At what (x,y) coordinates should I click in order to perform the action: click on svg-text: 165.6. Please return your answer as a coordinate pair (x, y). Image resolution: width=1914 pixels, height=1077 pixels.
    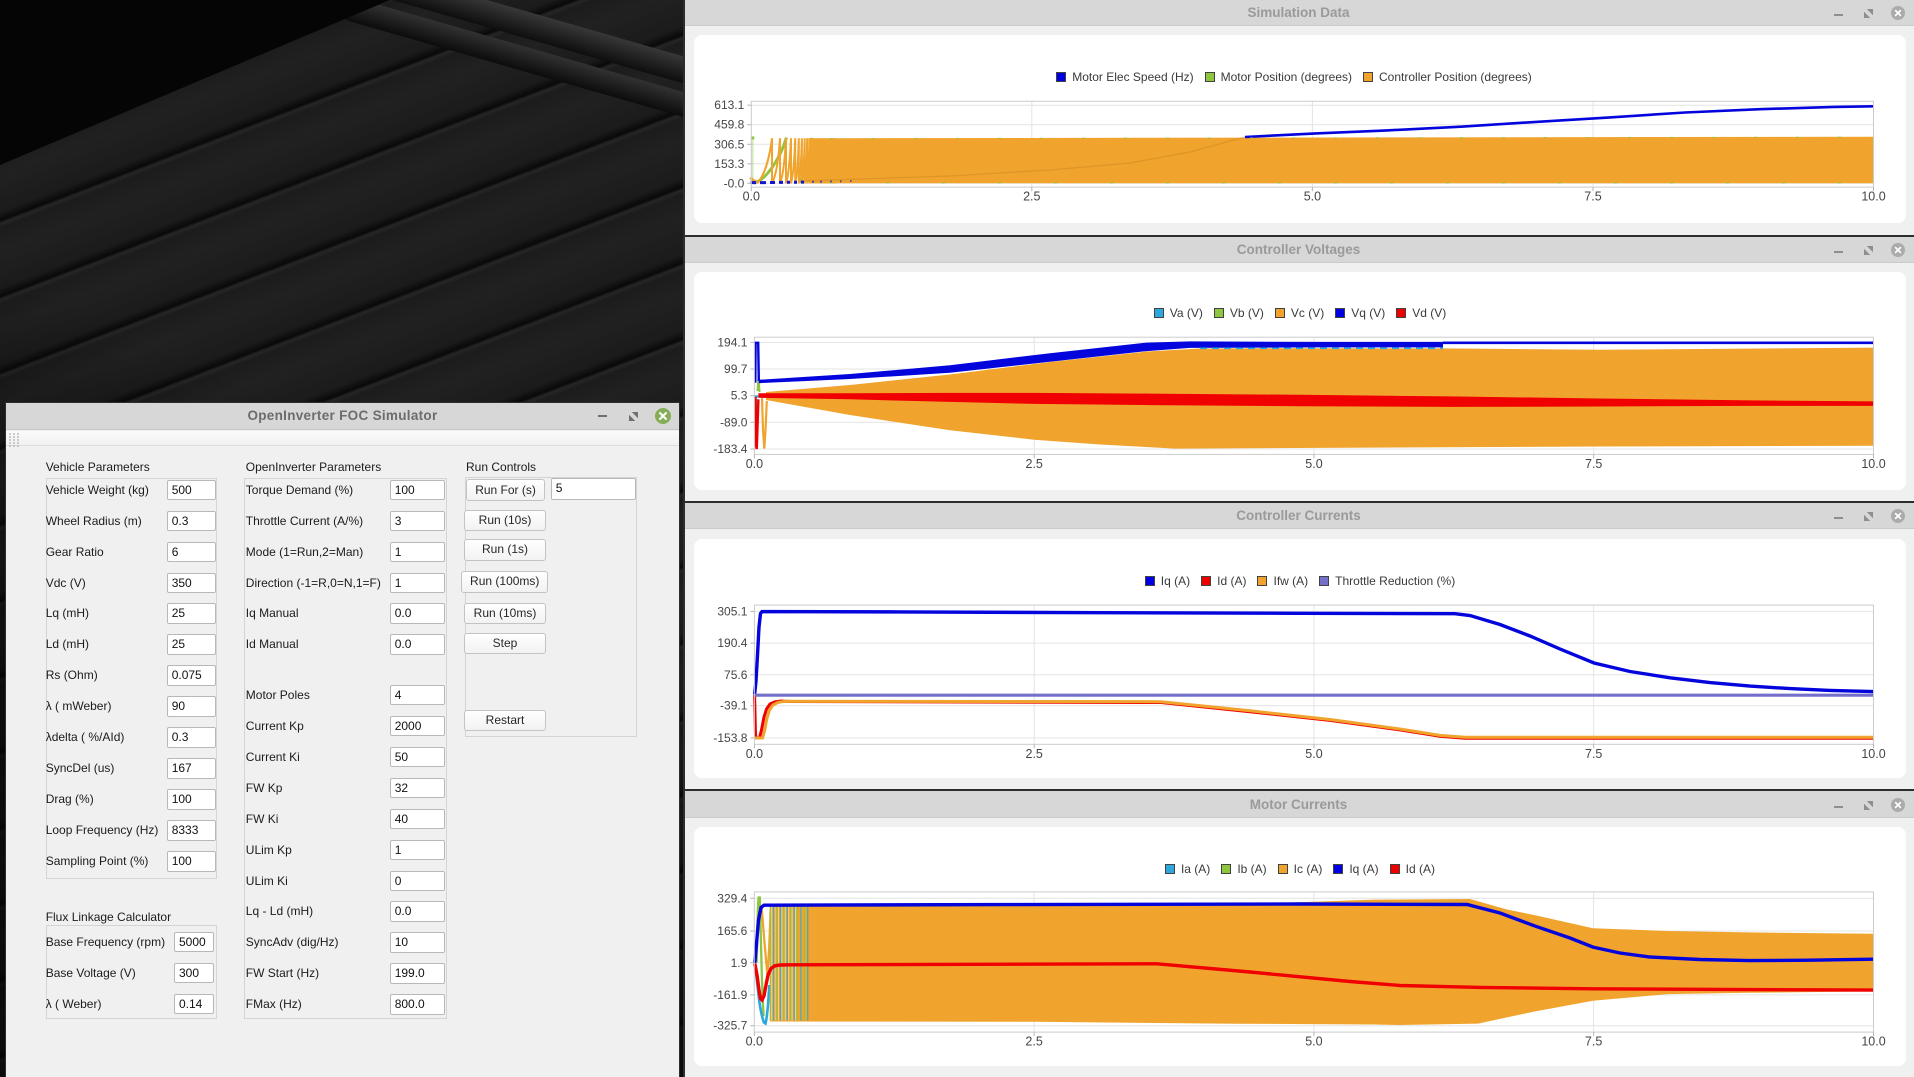
    Looking at the image, I should click on (732, 931).